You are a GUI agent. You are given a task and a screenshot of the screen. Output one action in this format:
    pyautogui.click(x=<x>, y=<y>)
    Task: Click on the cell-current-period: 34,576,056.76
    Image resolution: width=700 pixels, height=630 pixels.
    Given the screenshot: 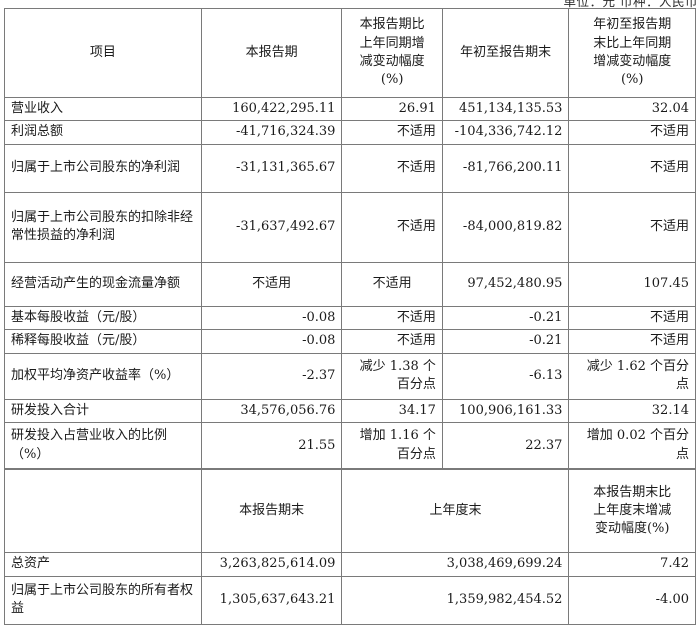 What is the action you would take?
    pyautogui.click(x=271, y=411)
    